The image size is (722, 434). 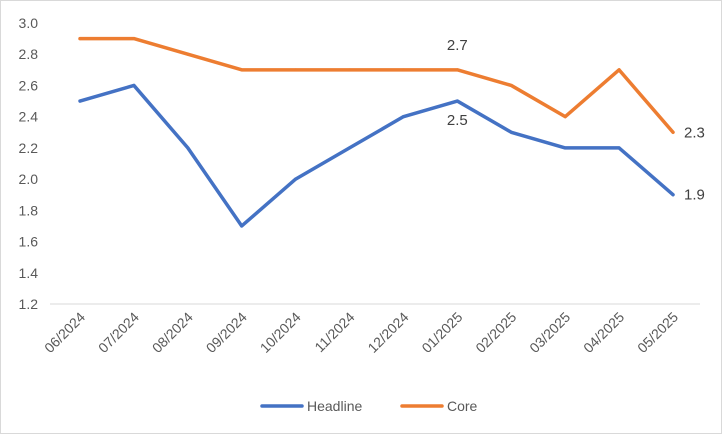 I want to click on y-tick-label: 1.4, so click(x=29, y=273).